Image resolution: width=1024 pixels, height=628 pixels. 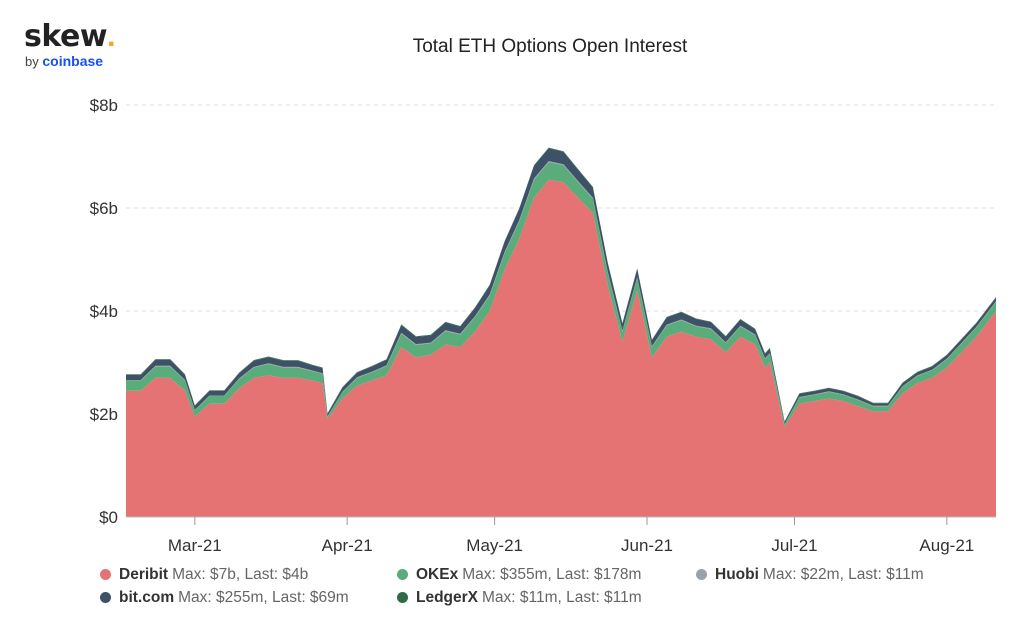 What do you see at coordinates (647, 545) in the screenshot?
I see `x-tick-label: Jun-21` at bounding box center [647, 545].